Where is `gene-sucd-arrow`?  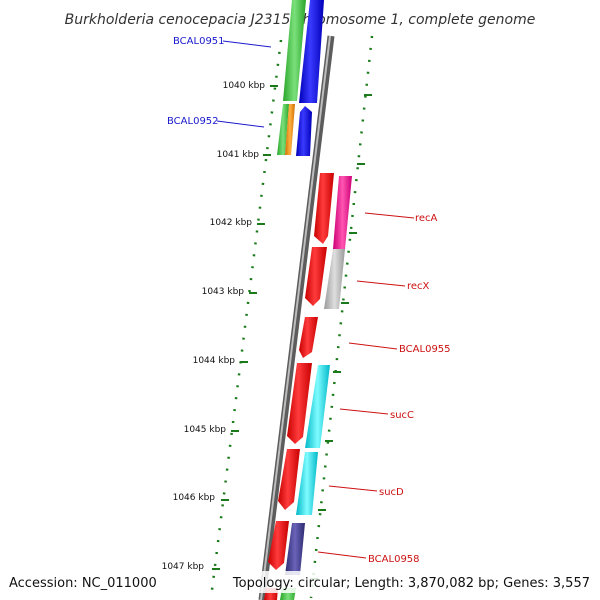
gene-sucd-arrow is located at coordinates (289, 479).